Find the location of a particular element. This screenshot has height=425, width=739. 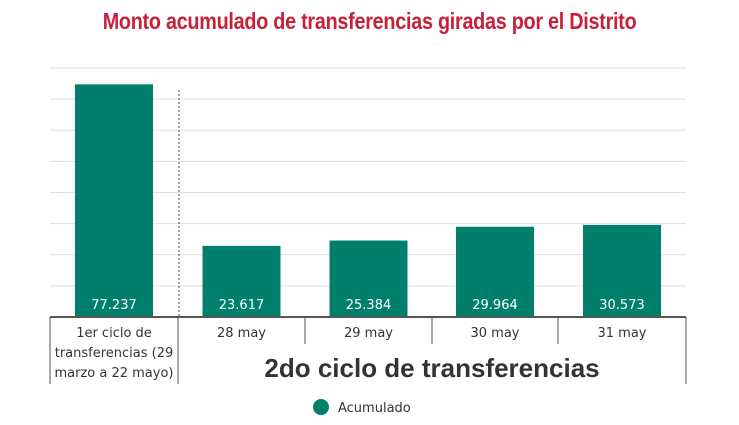

bar-value-label: 29.964 is located at coordinates (495, 305).